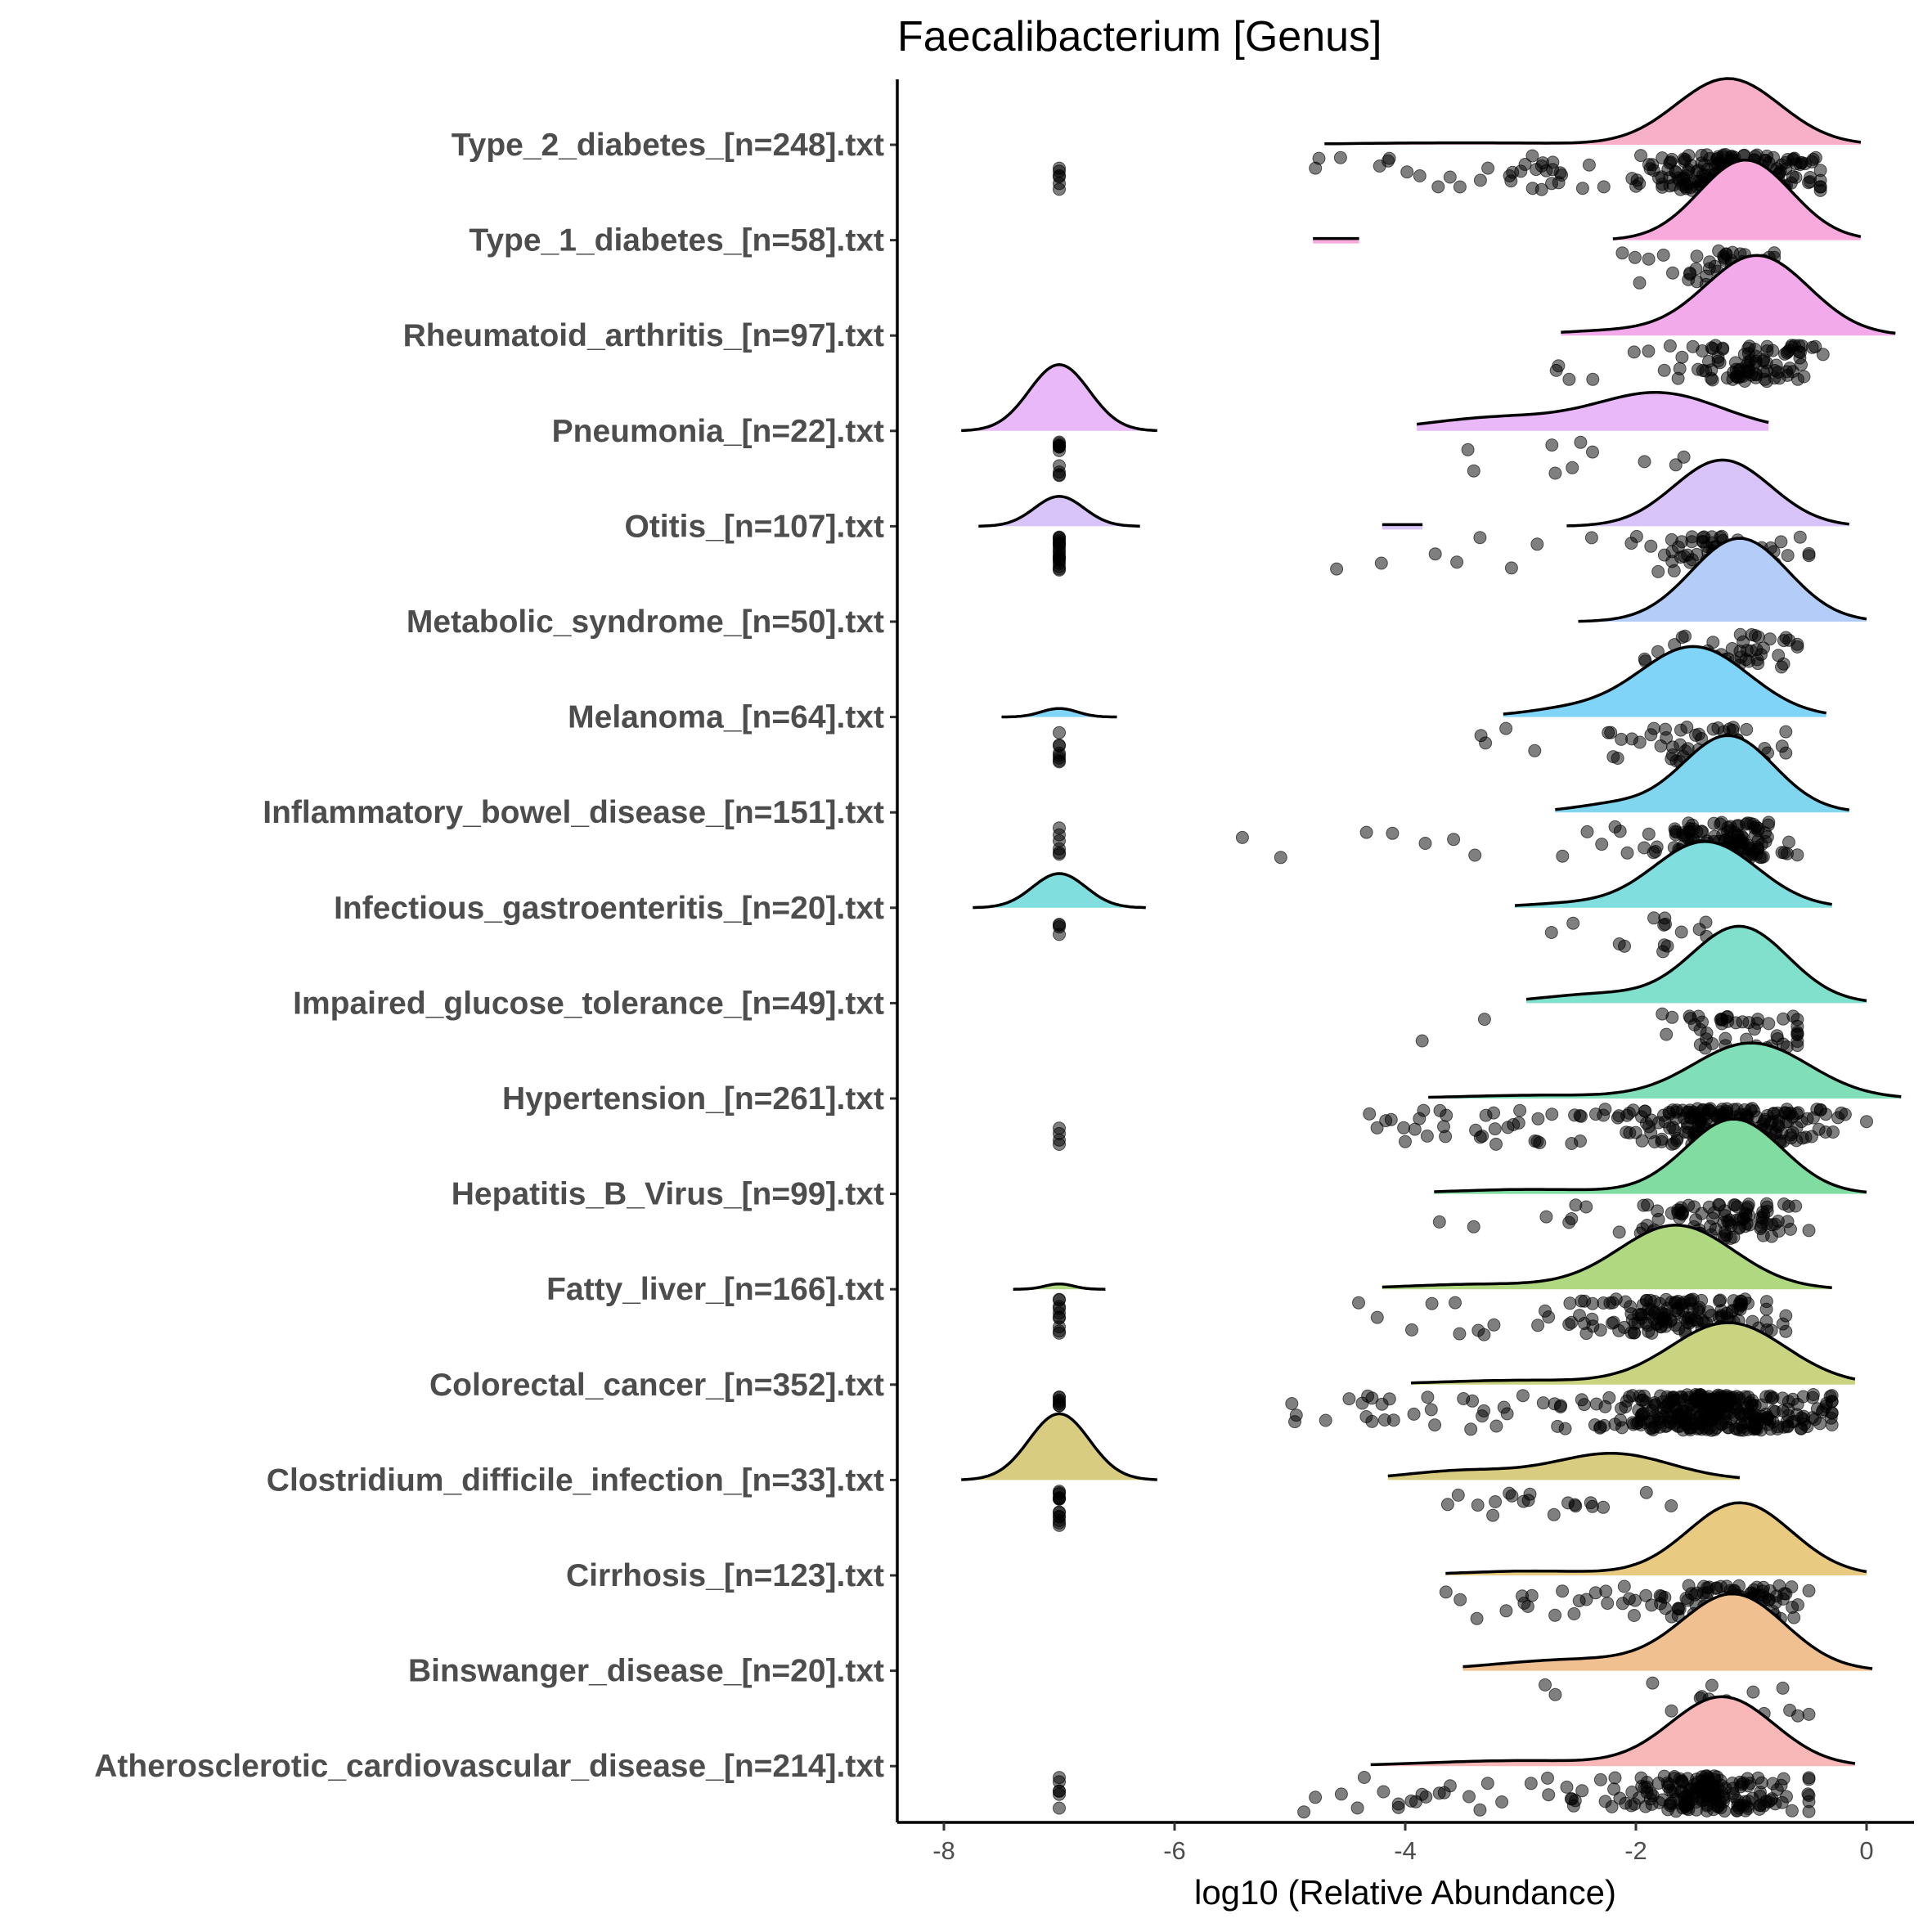 This screenshot has height=1932, width=1932. I want to click on zero-density-fill, so click(1059, 1446).